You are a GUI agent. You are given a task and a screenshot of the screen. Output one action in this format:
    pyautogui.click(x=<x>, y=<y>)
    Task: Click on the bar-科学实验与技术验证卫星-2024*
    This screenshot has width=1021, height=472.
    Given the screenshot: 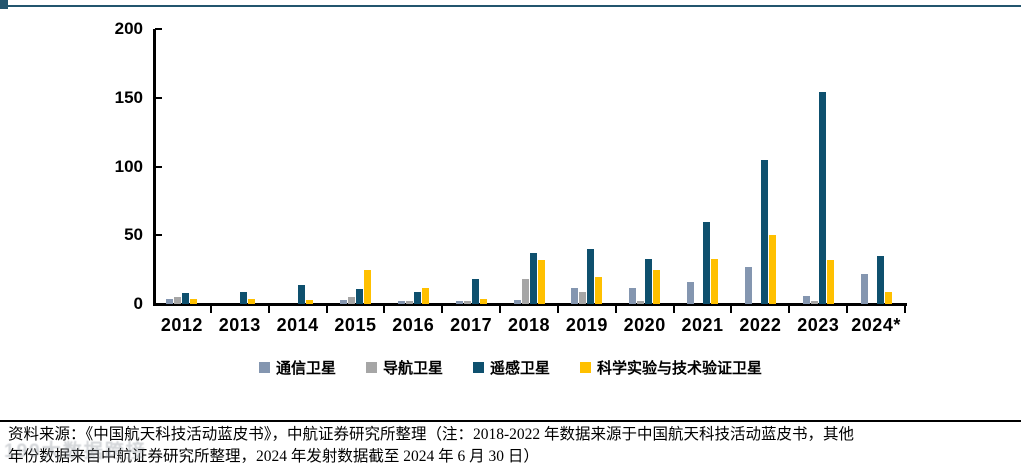 What is the action you would take?
    pyautogui.click(x=888, y=297)
    